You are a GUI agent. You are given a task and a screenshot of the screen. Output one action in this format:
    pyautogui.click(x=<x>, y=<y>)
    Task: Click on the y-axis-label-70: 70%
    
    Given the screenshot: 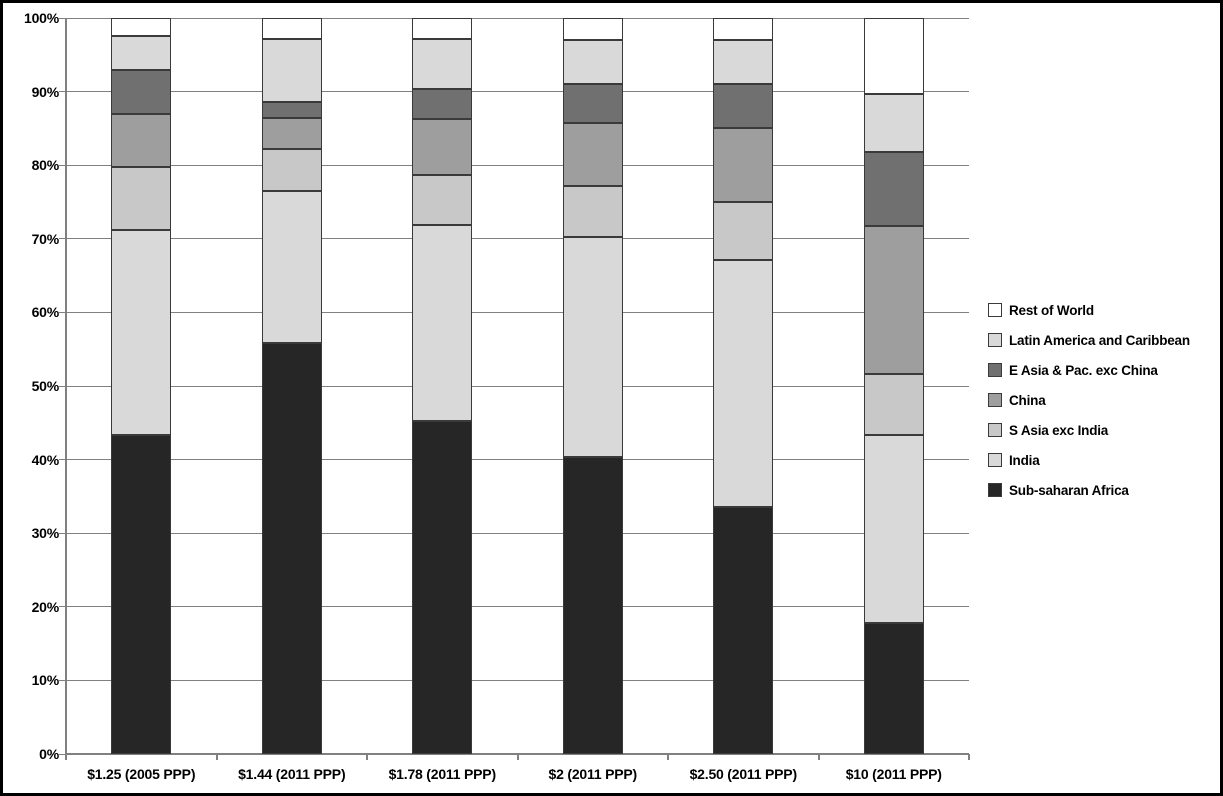 What is the action you would take?
    pyautogui.click(x=45, y=238)
    